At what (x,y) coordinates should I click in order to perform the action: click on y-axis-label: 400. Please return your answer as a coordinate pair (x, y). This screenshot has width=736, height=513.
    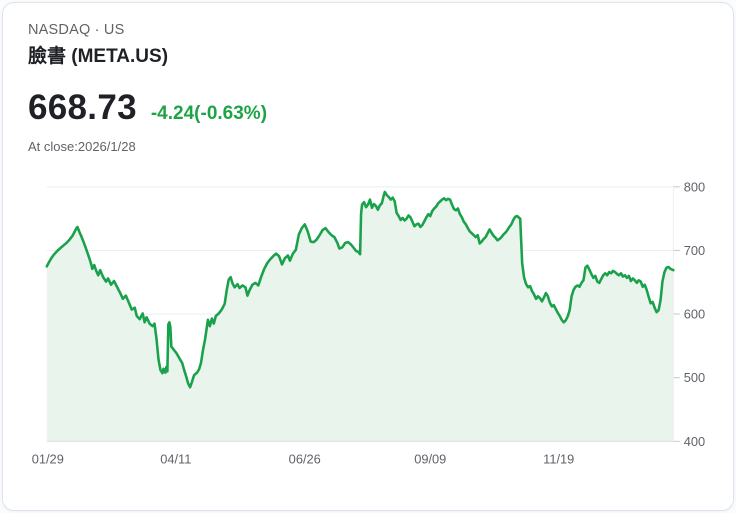
    Looking at the image, I should click on (694, 441).